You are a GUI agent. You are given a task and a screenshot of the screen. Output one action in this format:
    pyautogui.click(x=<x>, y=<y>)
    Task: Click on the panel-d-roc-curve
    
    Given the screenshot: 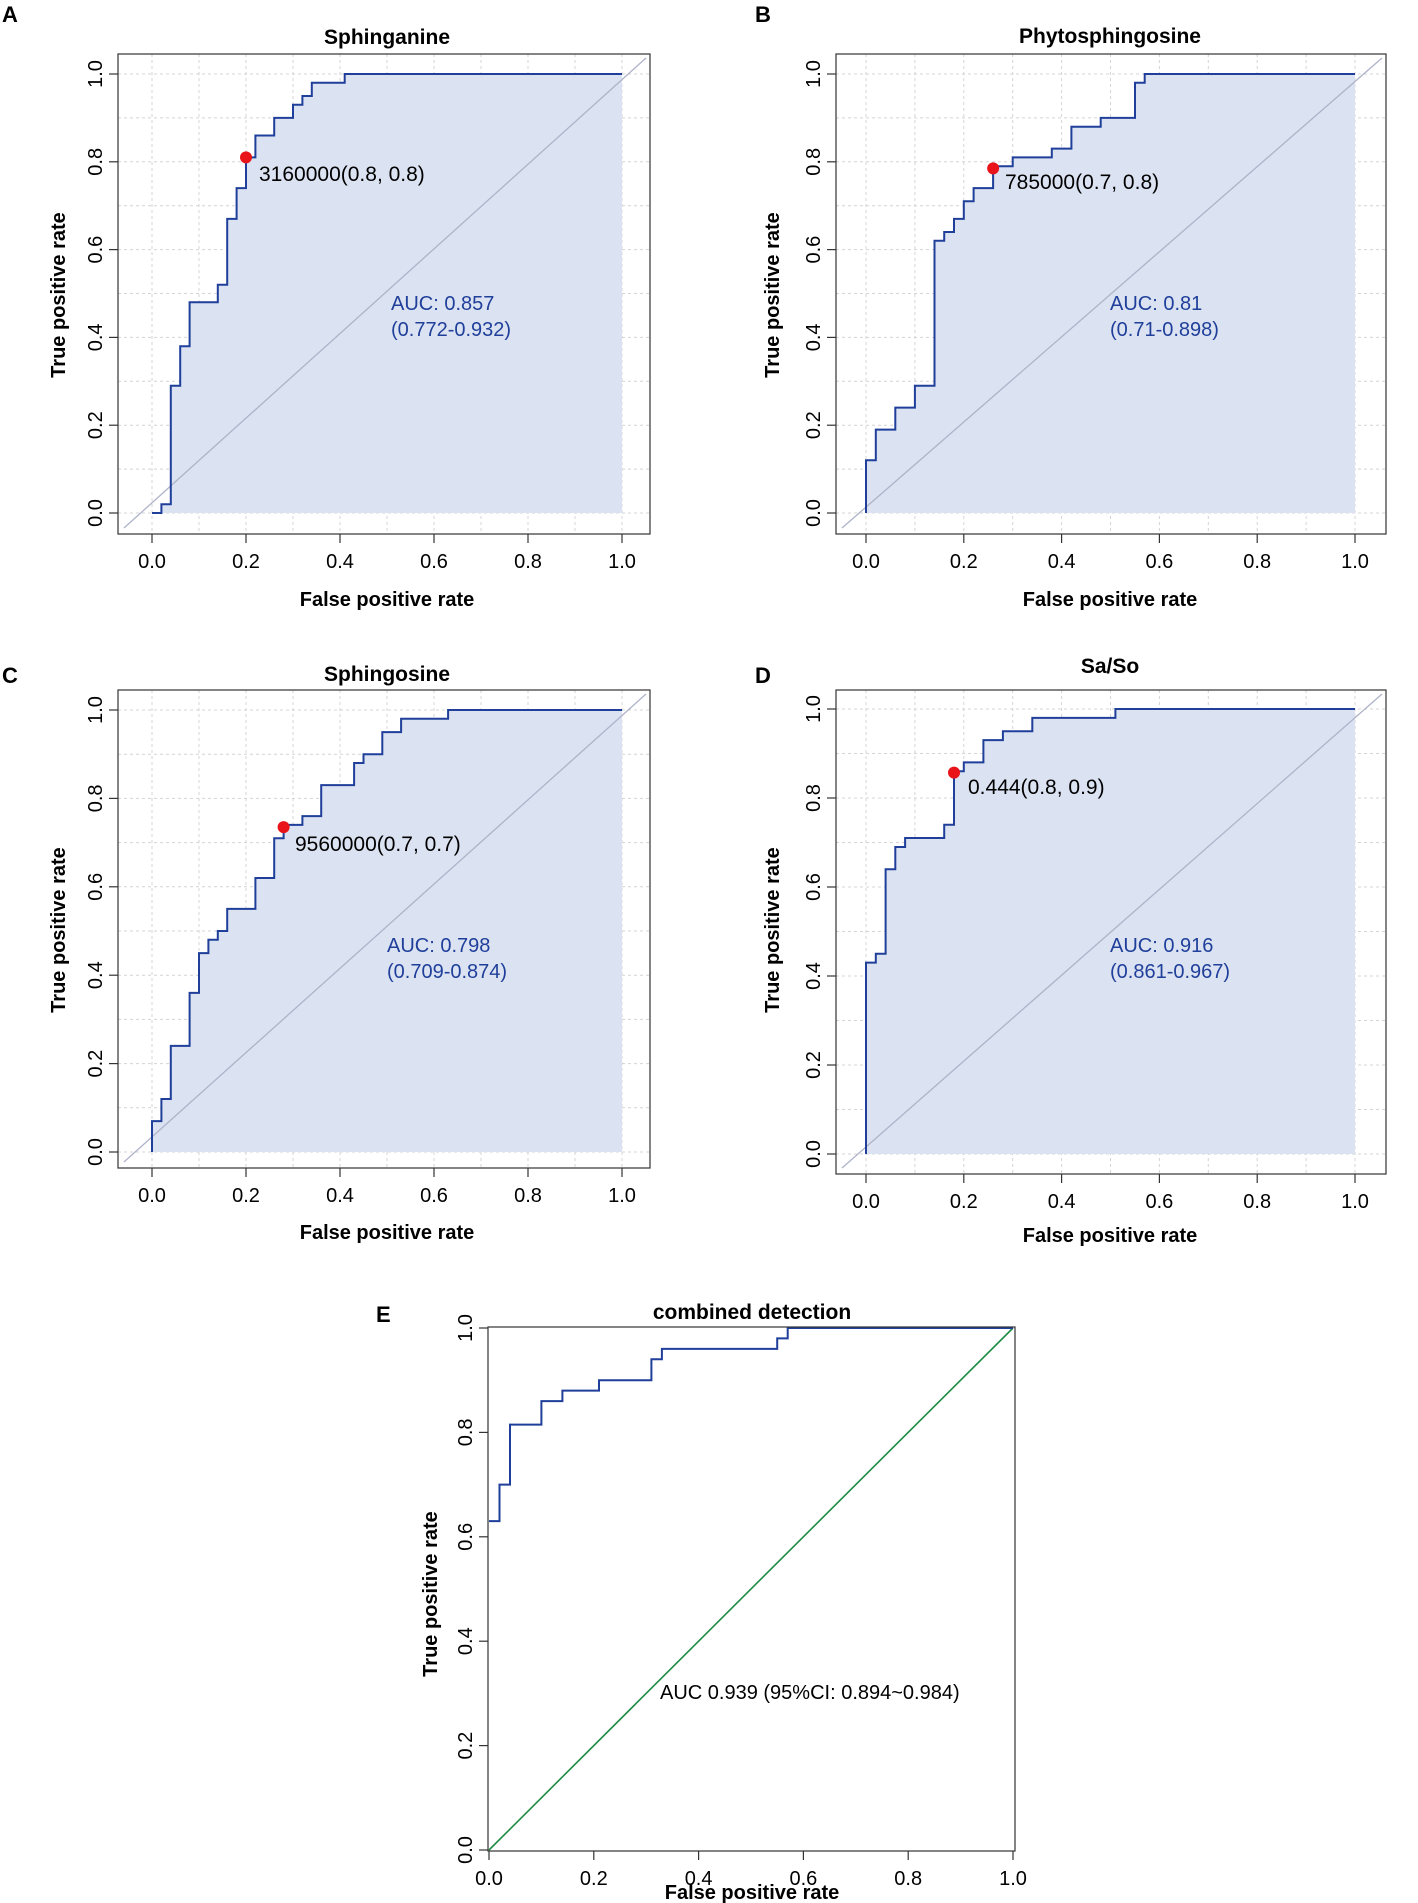 What is the action you would take?
    pyautogui.click(x=1110, y=931)
    